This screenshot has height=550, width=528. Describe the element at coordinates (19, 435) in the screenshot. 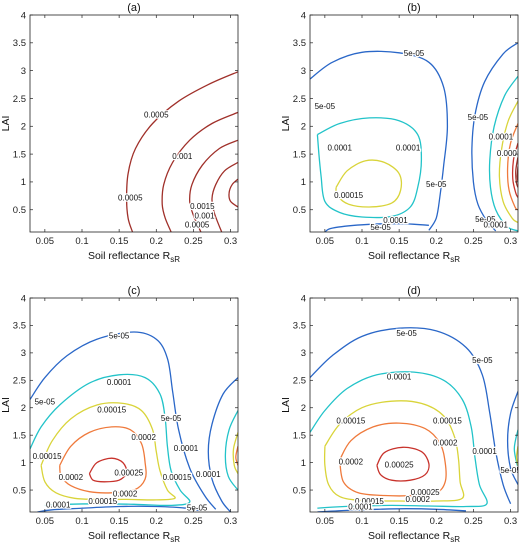

I see `y-tick-label: 1.5` at that location.